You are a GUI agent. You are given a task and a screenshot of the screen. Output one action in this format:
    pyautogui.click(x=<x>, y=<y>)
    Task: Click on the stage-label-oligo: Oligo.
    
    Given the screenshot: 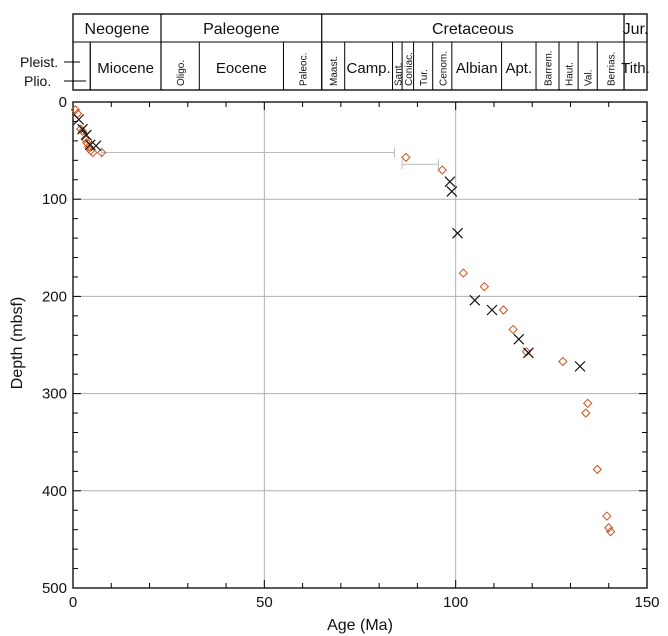 What is the action you would take?
    pyautogui.click(x=181, y=73)
    